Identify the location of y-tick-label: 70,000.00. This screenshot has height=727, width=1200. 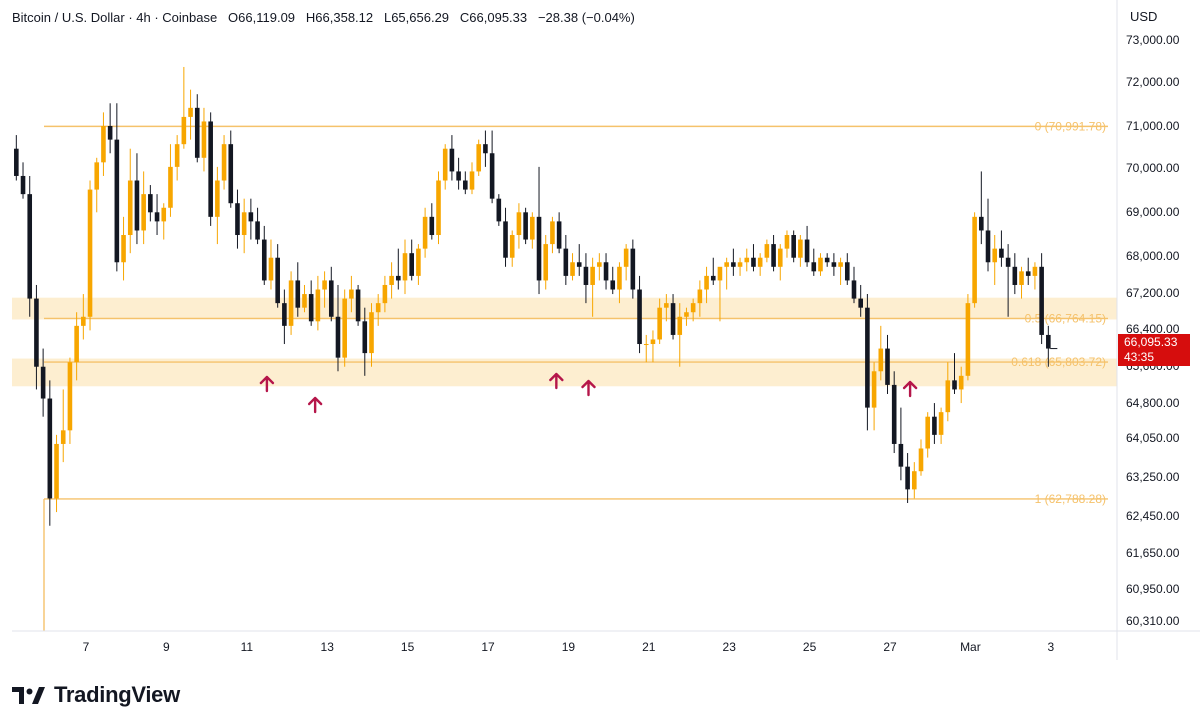
(1153, 168).